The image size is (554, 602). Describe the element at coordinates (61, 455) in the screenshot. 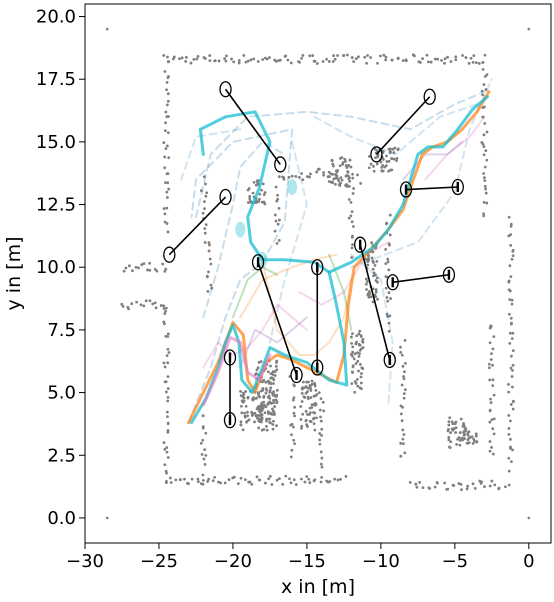

I see `y-tick-label: 2.5` at that location.